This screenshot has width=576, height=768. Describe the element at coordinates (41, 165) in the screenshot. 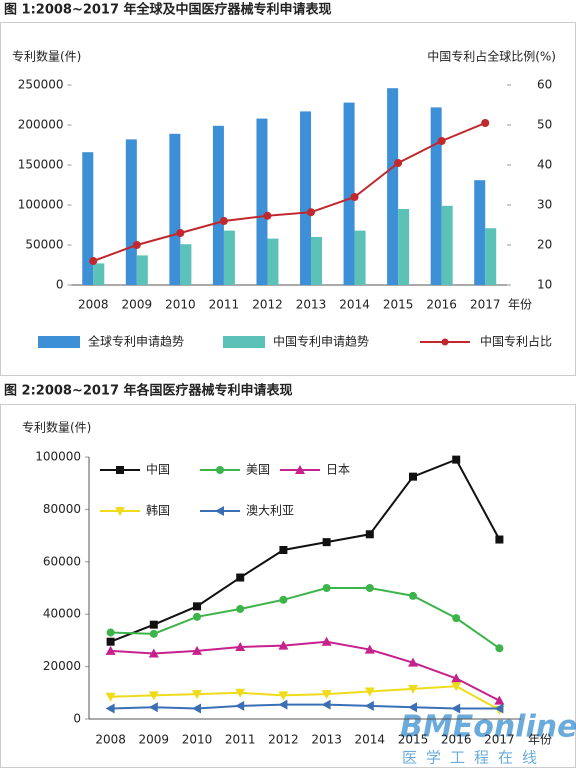

I see `y-tick-label: 150000` at that location.